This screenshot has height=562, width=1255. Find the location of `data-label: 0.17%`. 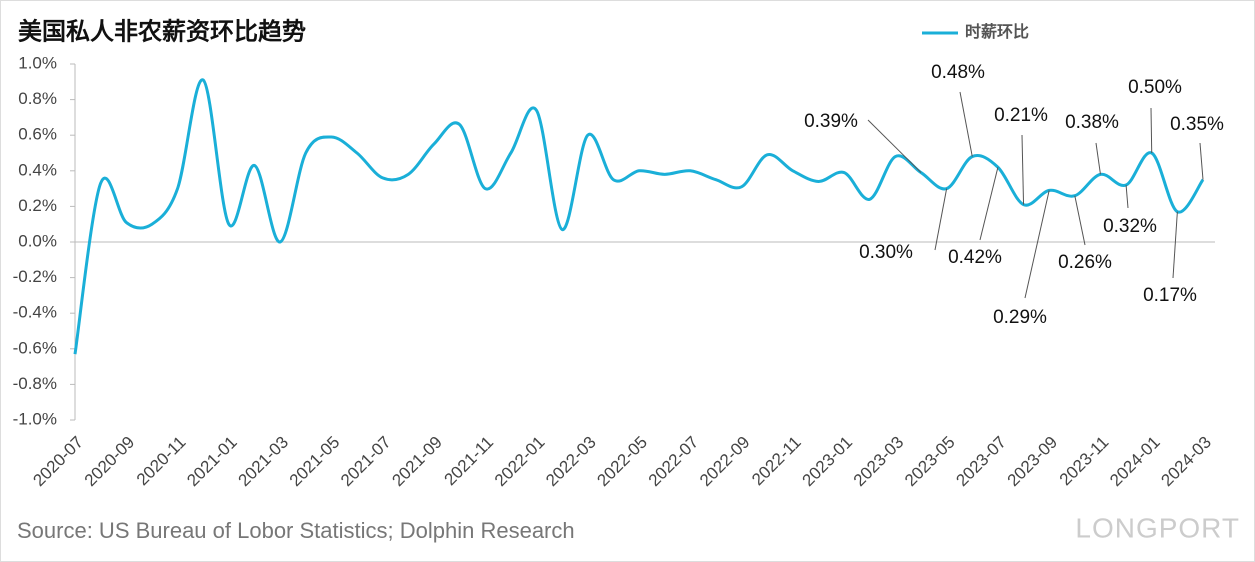

data-label: 0.17% is located at coordinates (1170, 295).